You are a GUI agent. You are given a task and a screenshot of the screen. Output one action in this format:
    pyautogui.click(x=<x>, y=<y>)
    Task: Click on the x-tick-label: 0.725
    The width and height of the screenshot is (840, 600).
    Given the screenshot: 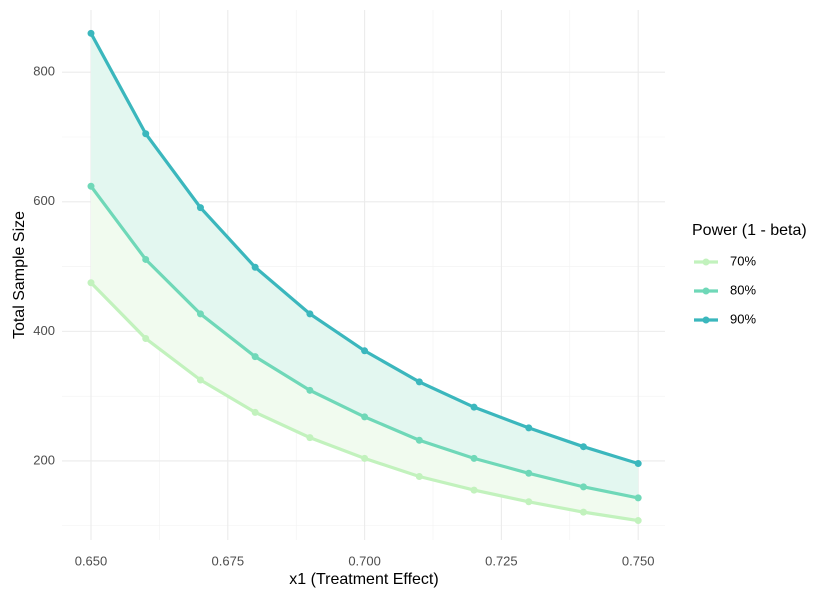 What is the action you would take?
    pyautogui.click(x=501, y=560)
    